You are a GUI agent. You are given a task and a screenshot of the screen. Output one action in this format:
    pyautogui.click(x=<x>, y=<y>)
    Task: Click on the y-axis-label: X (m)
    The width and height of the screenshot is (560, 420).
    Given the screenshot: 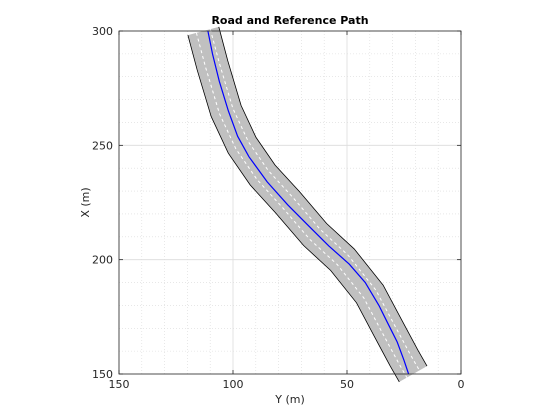 What is the action you would take?
    pyautogui.click(x=85, y=202)
    